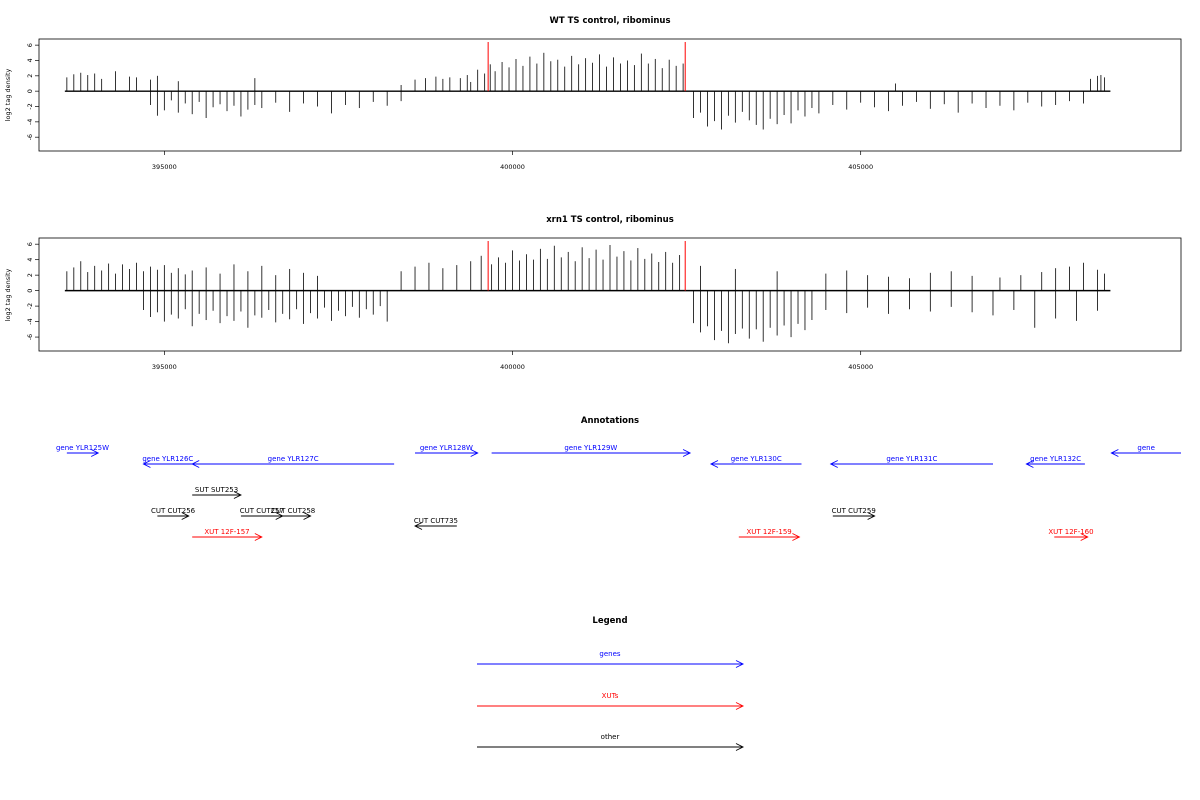 The image size is (1200, 800). What do you see at coordinates (30, 337) in the screenshot?
I see `xrn1-y-tick-label: -6` at bounding box center [30, 337].